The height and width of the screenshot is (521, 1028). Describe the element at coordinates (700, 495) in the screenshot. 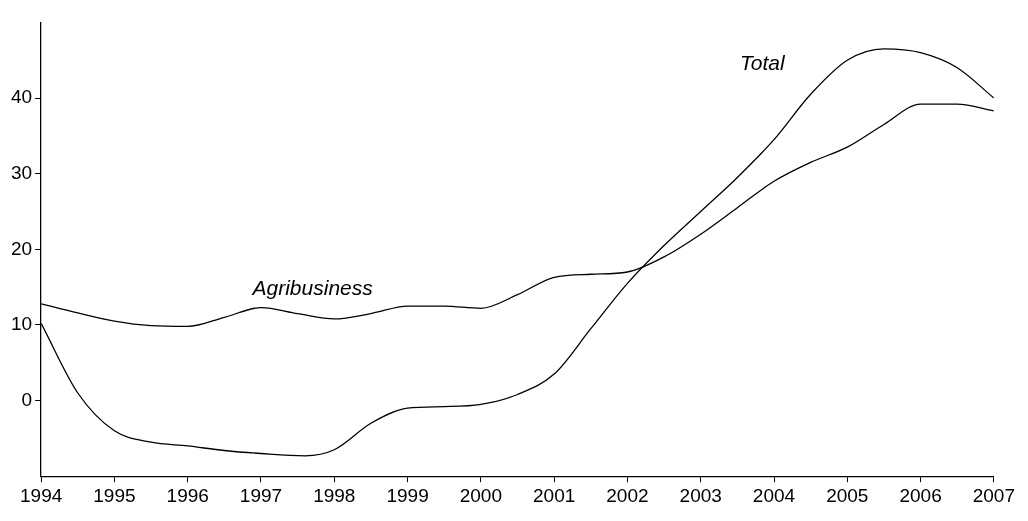

I see `x-tick-label: 2003` at that location.